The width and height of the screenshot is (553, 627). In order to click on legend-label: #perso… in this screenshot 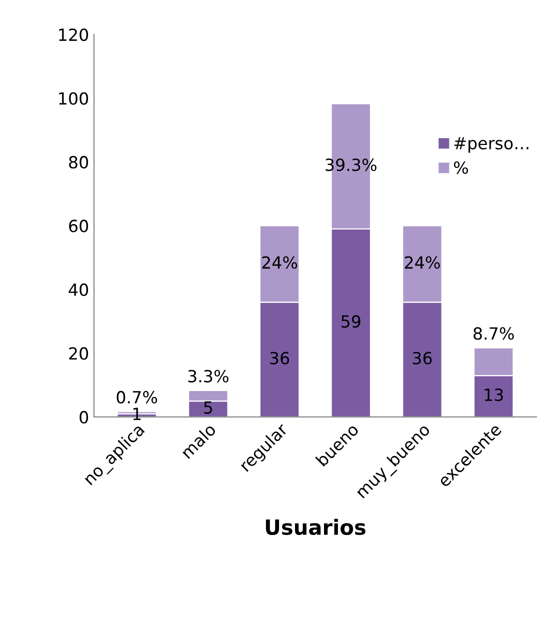, I will do `click(491, 145)`.